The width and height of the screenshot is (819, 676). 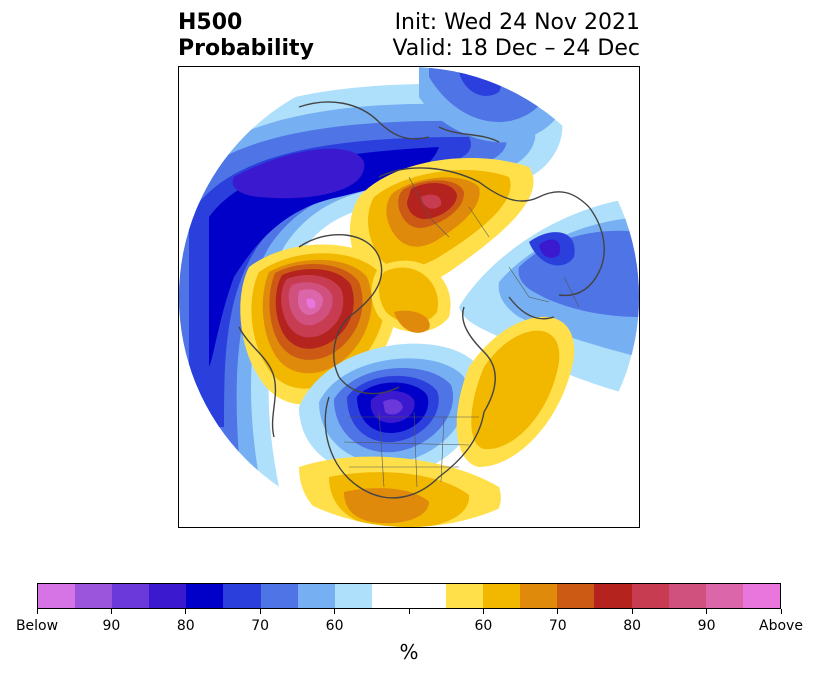 What do you see at coordinates (781, 626) in the screenshot?
I see `colorbar-tick-label: Above` at bounding box center [781, 626].